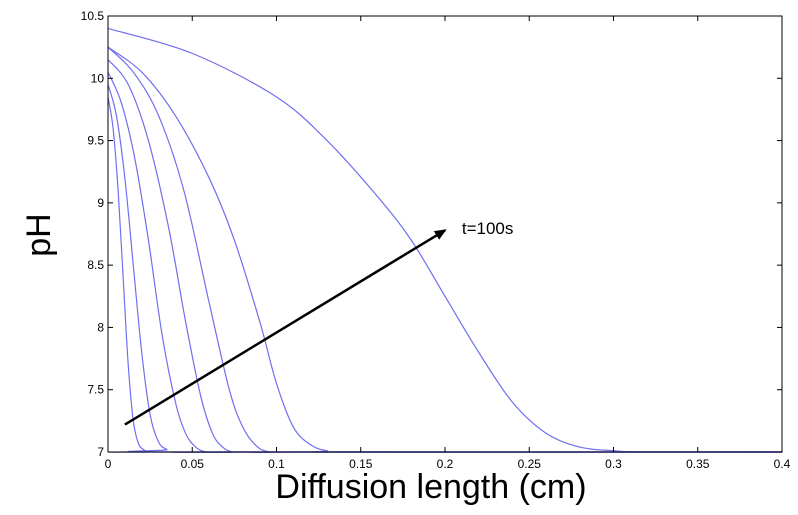  What do you see at coordinates (361, 464) in the screenshot?
I see `x-tick-label: 0.15` at bounding box center [361, 464].